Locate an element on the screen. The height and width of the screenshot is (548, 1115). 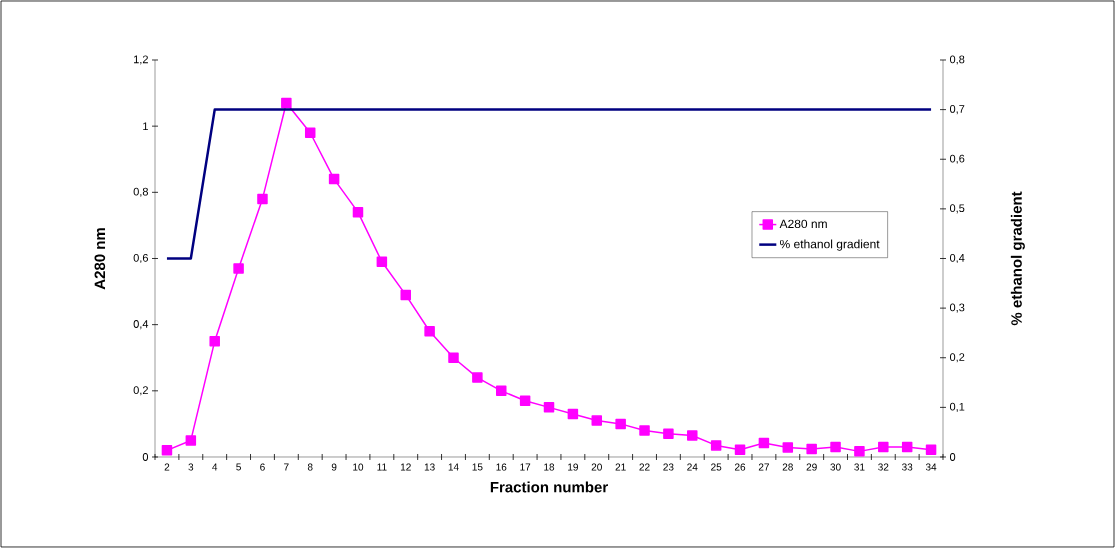
y-tick-label: 0 is located at coordinates (145, 457).